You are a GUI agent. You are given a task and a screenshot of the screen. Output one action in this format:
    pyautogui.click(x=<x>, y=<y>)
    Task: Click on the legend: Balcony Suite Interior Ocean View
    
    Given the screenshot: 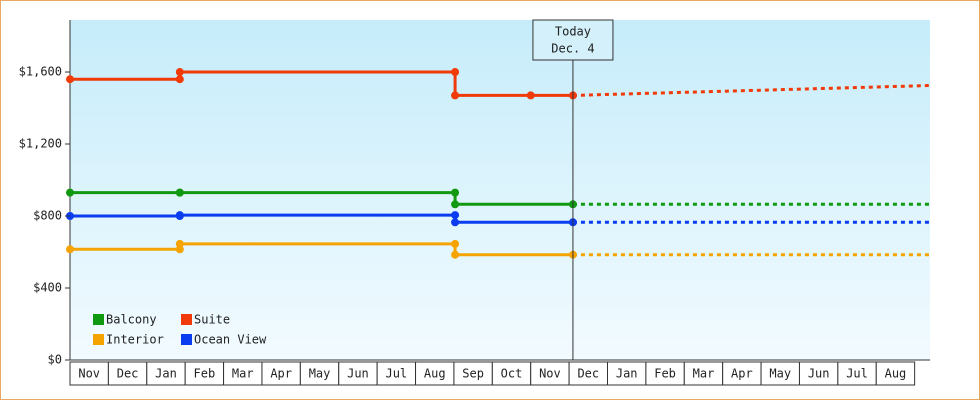 What is the action you would take?
    pyautogui.click(x=180, y=330)
    